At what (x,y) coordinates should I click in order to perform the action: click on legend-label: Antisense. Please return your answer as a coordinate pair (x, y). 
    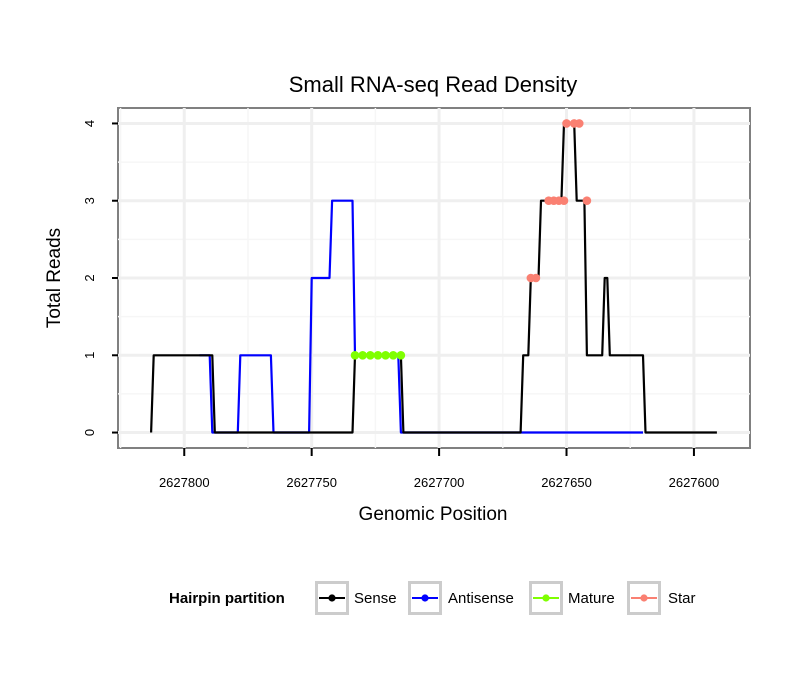
    Looking at the image, I should click on (481, 598).